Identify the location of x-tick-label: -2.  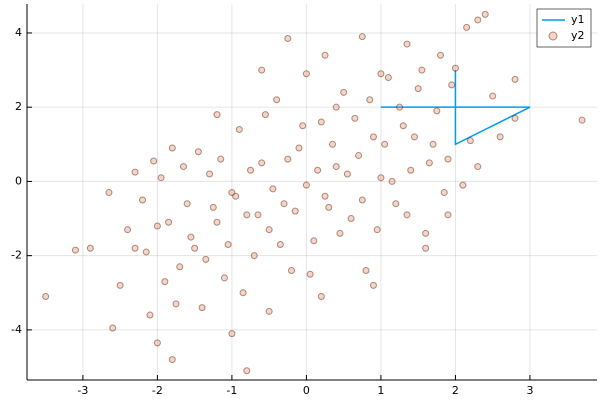
(157, 390).